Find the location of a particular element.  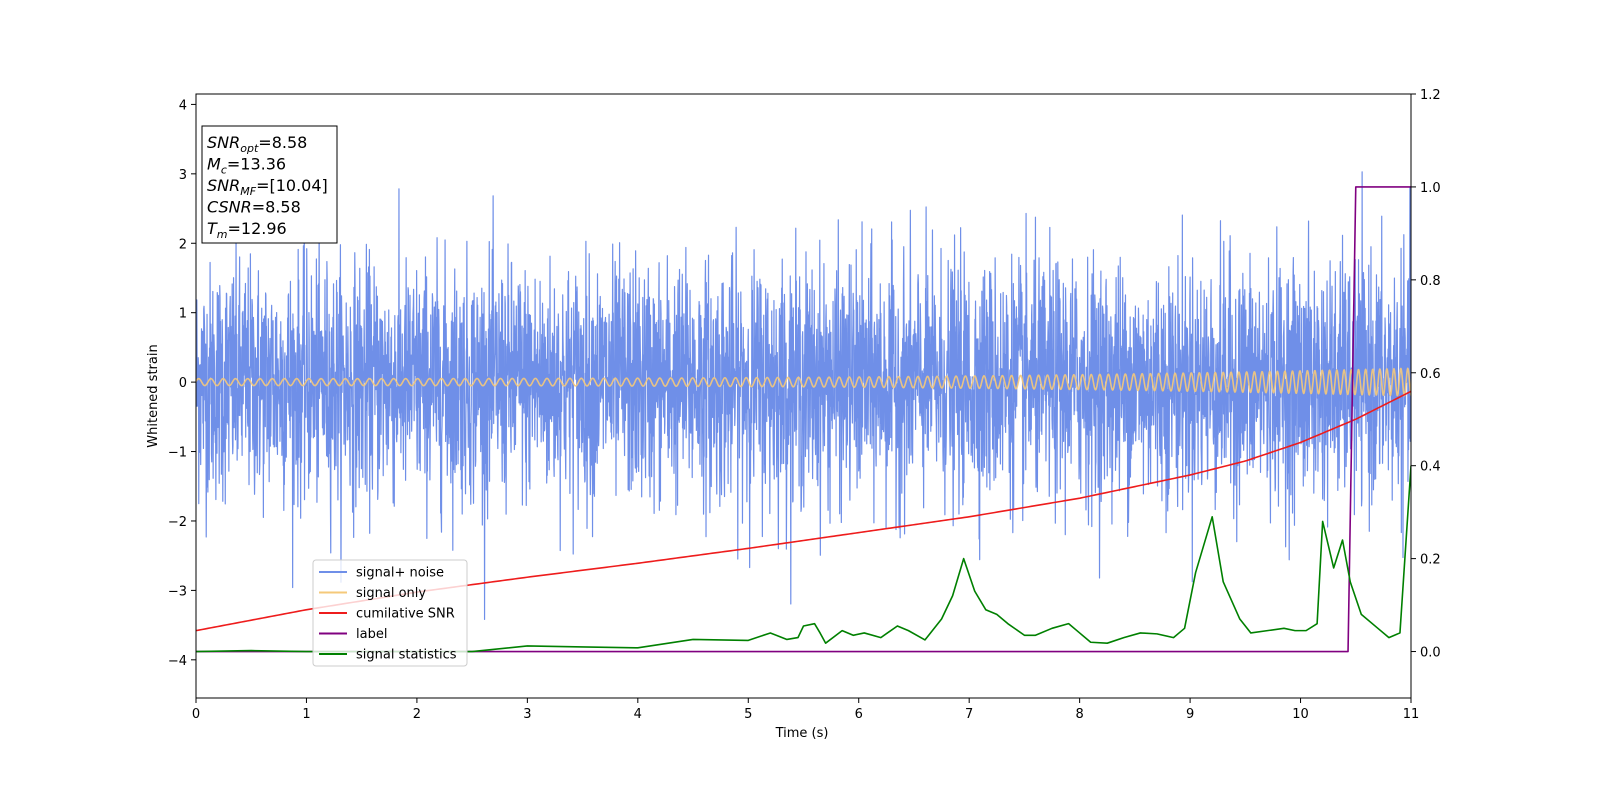

y-tick-label: −4 is located at coordinates (177, 661).